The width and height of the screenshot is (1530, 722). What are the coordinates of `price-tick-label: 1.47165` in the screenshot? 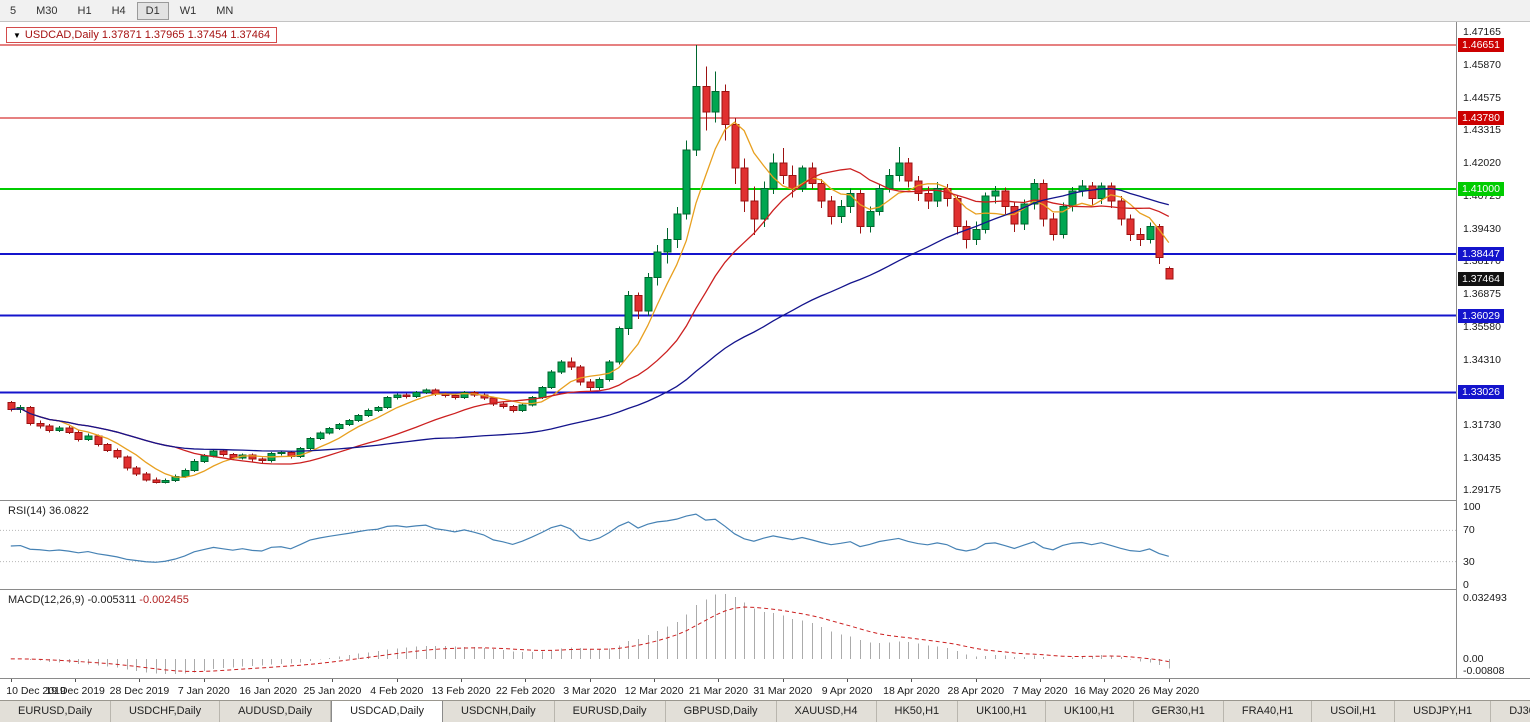 It's located at (1482, 31).